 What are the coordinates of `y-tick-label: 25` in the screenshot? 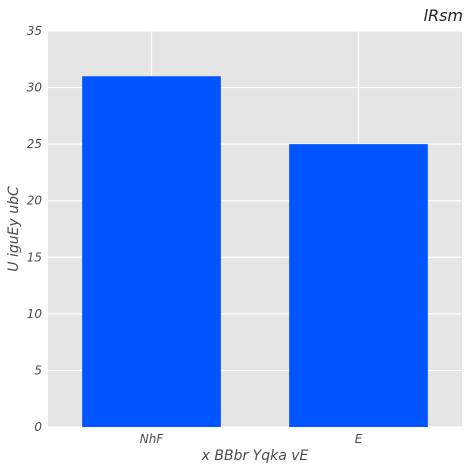 It's located at (34, 144).